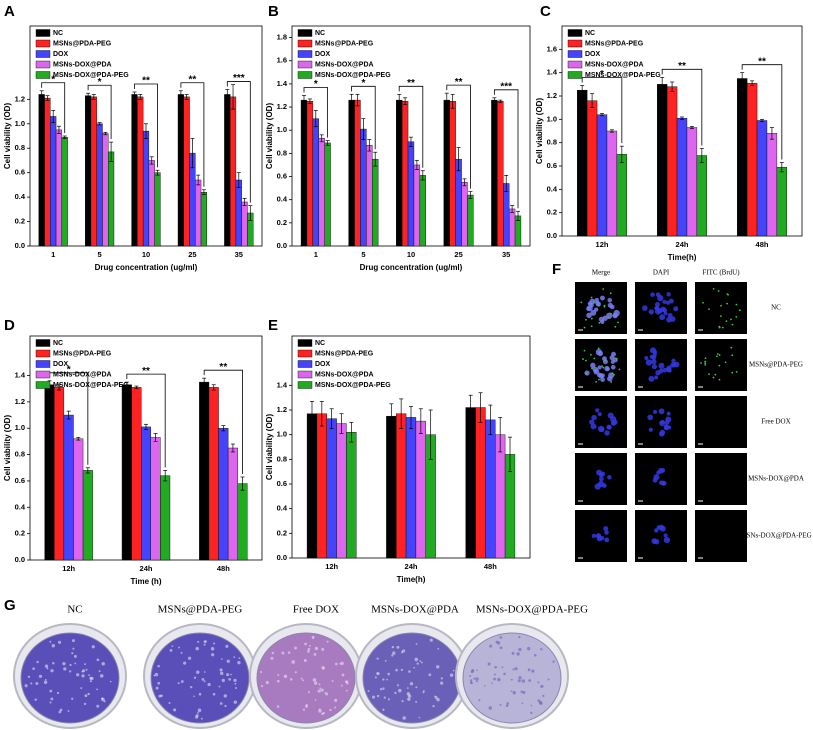  What do you see at coordinates (682, 257) in the screenshot?
I see `x-axis-label: Time(h)` at bounding box center [682, 257].